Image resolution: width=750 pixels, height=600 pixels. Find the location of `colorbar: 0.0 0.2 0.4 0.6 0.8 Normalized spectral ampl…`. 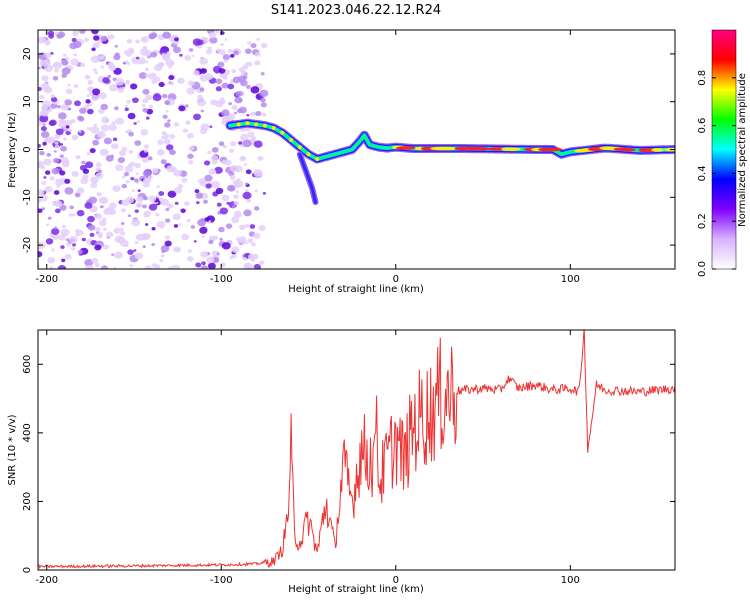

colorbar: 0.0 0.2 0.4 0.6 0.8 Normalized spectral ampl… is located at coordinates (722, 153).